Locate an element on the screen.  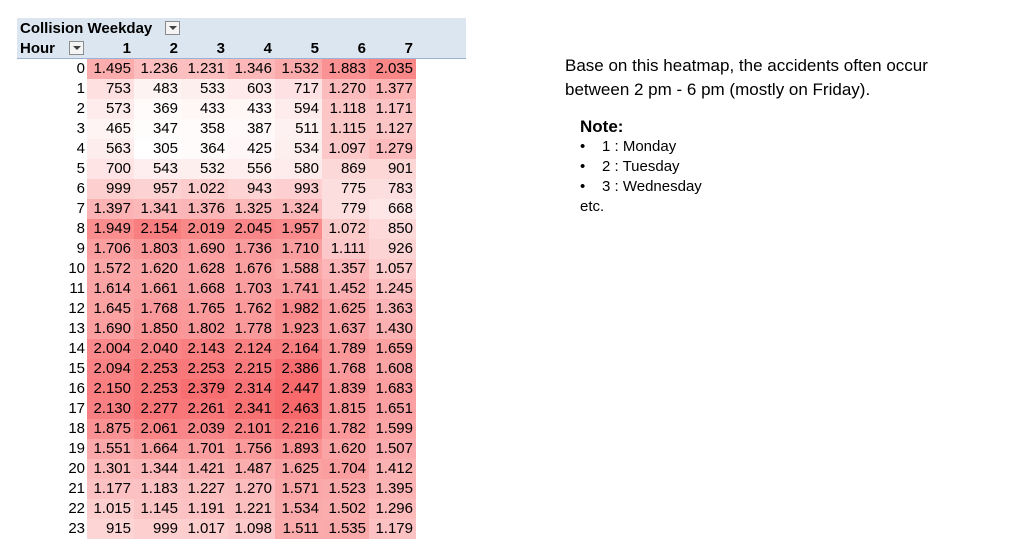
heatmap-row: 4 563 305 364 425 534 1.097 1.279 is located at coordinates (241, 149).